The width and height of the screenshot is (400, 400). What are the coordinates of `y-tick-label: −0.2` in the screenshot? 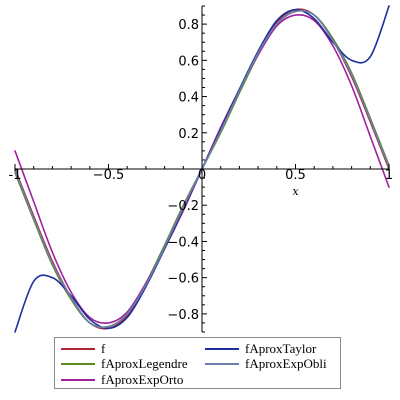 It's located at (183, 206).